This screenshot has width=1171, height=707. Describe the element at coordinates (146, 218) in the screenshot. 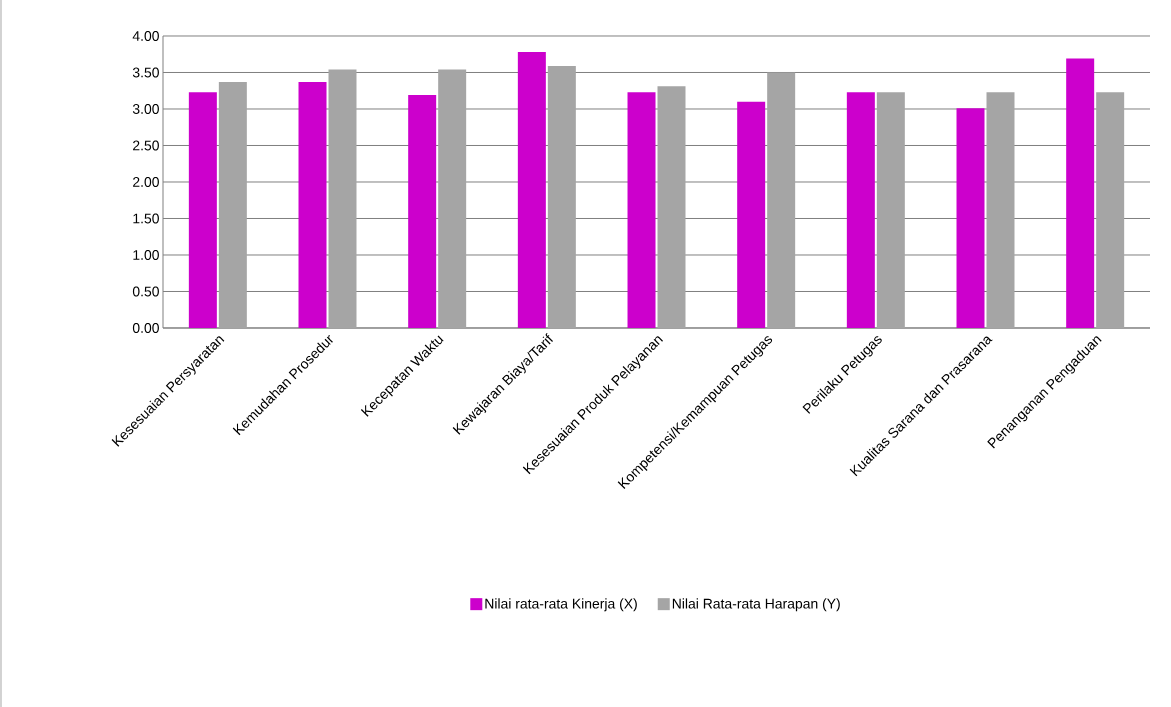

I see `y-tick-label: 1.50` at that location.